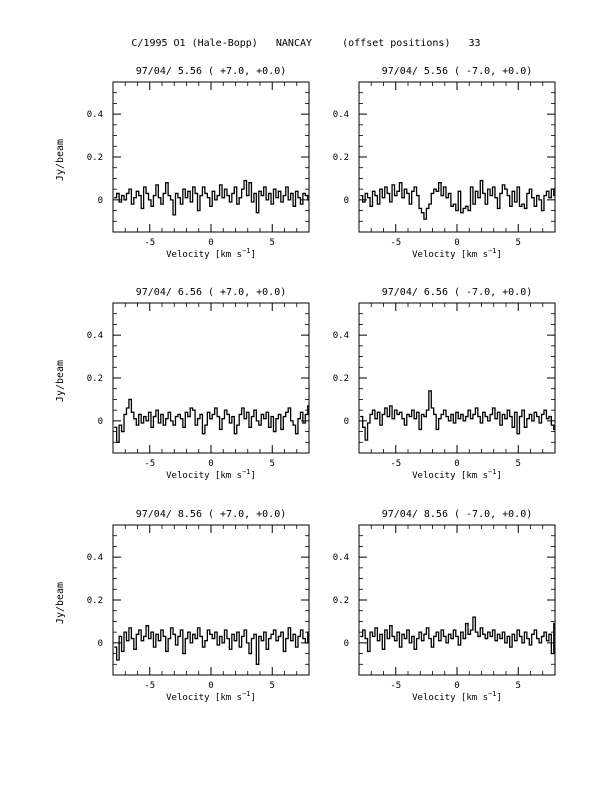 The width and height of the screenshot is (612, 792). What do you see at coordinates (457, 71) in the screenshot?
I see `panel-title: 97/04/ 5.56 ( -7.0, +0.0)` at bounding box center [457, 71].